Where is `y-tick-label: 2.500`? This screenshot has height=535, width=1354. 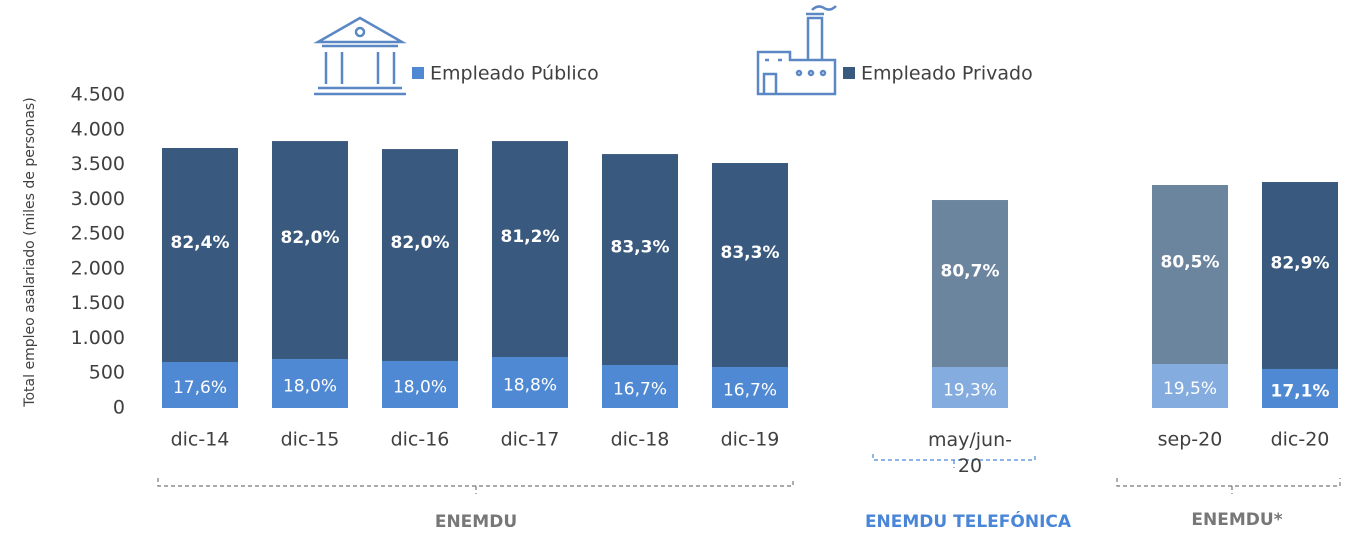
y-tick-label: 2.500 is located at coordinates (98, 234).